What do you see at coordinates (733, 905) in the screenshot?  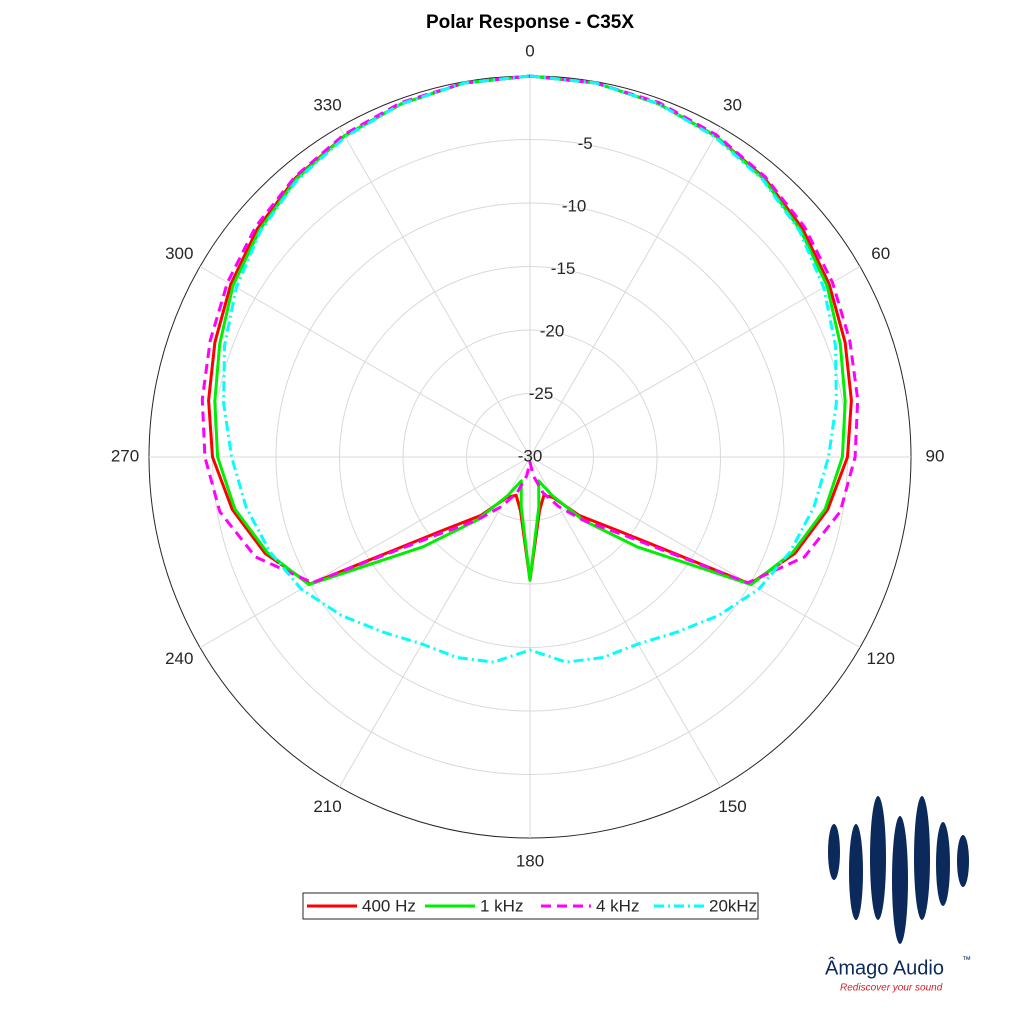 I see `legend-label: 20kHz` at bounding box center [733, 905].